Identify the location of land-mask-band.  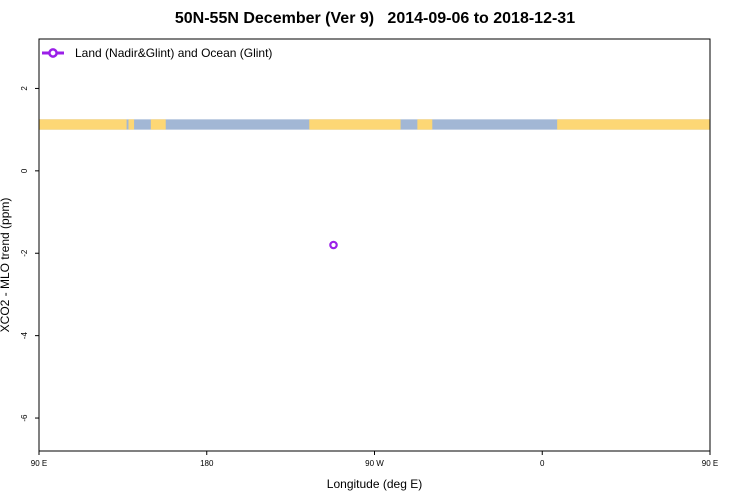
(374, 124).